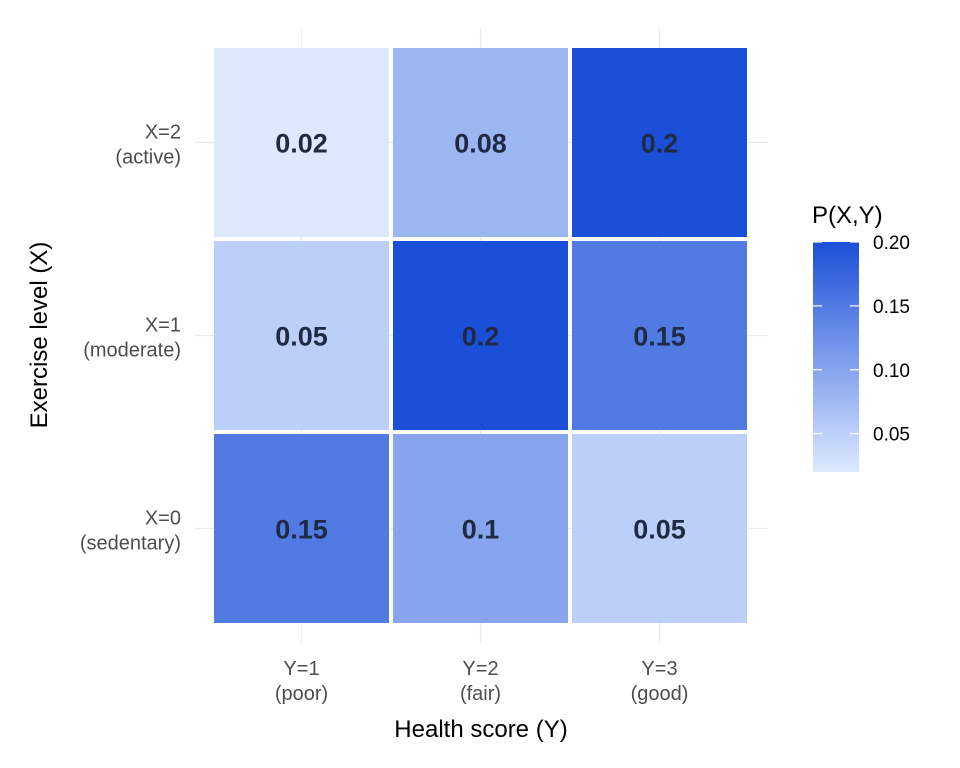 Image resolution: width=960 pixels, height=768 pixels. I want to click on legend-tick-label: 0.10, so click(891, 371).